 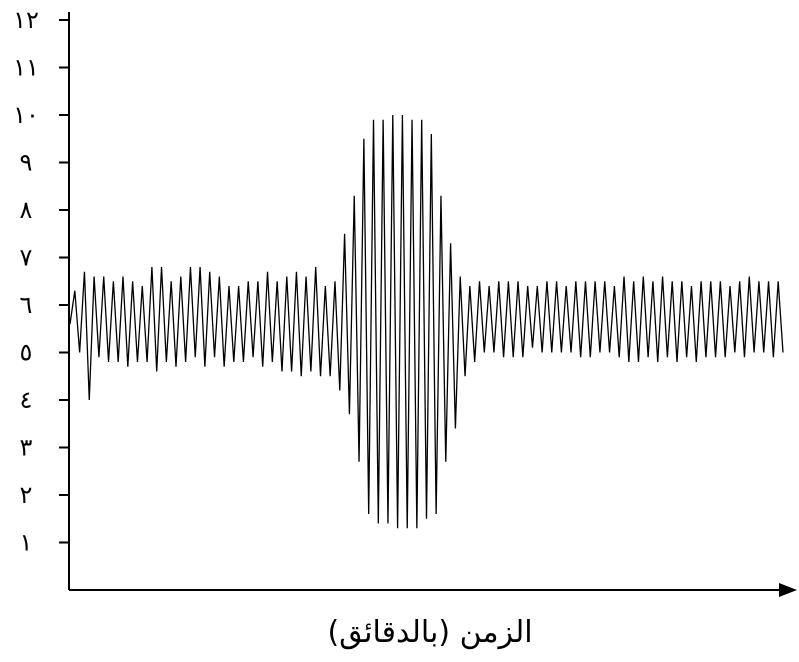 I want to click on x-axis-title: الزمن (بالدقائق), so click(x=429, y=632).